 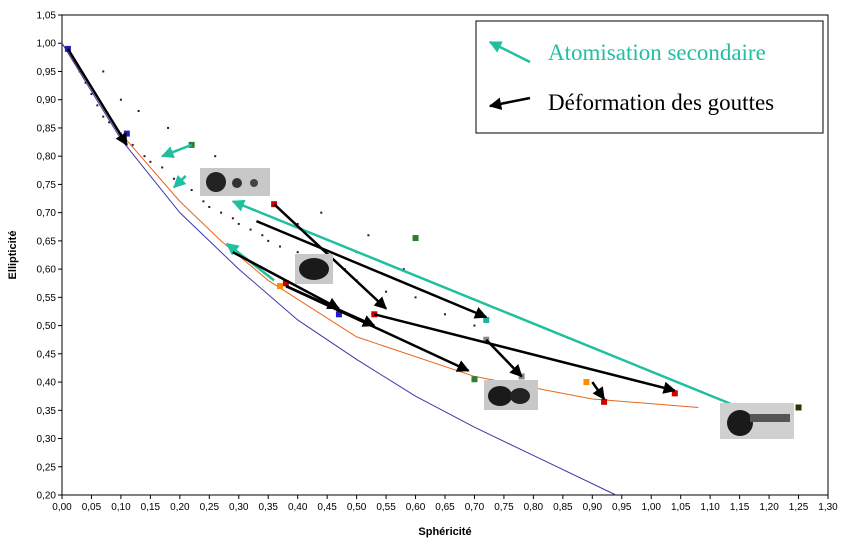 What do you see at coordinates (740, 507) in the screenshot?
I see `x-tick-label: 1,15` at bounding box center [740, 507].